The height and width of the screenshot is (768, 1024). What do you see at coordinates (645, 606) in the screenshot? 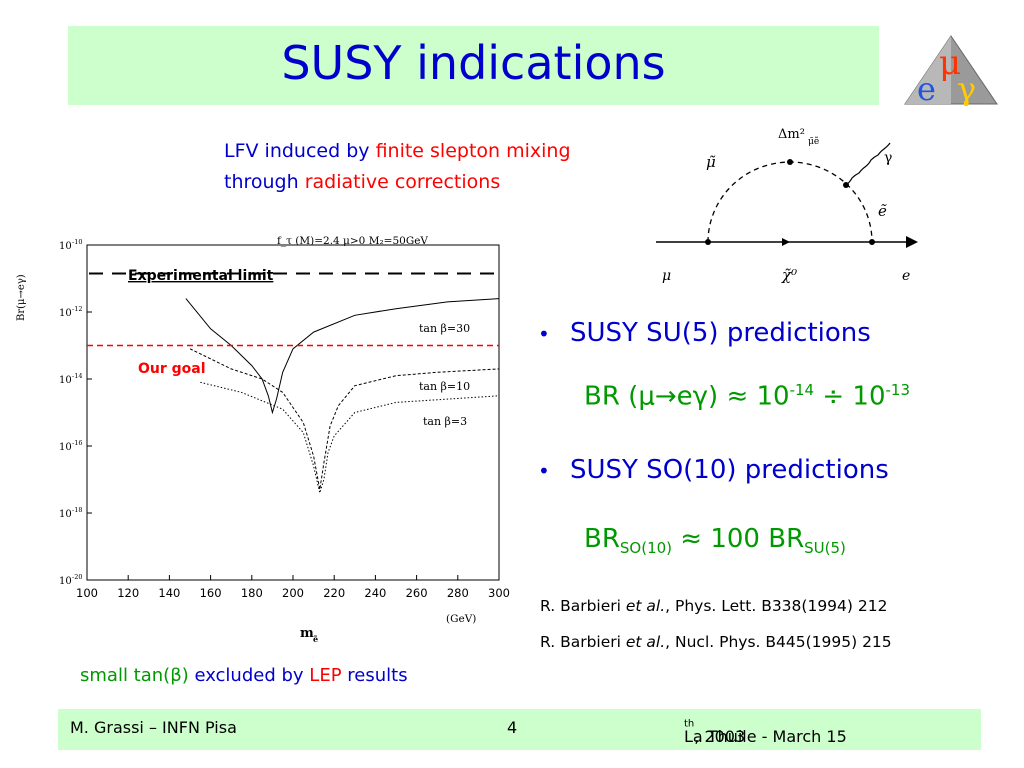
I see `ref1-etal: et al.` at bounding box center [645, 606].